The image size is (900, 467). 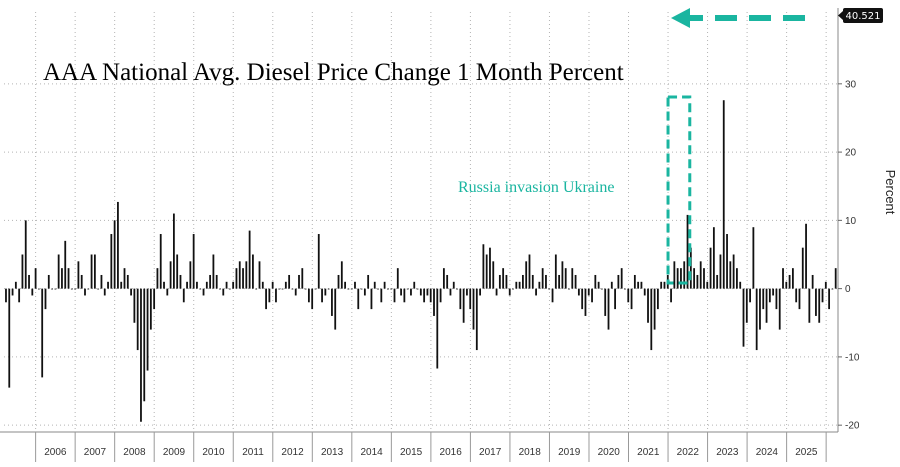 I want to click on annotation-box, so click(x=679, y=190).